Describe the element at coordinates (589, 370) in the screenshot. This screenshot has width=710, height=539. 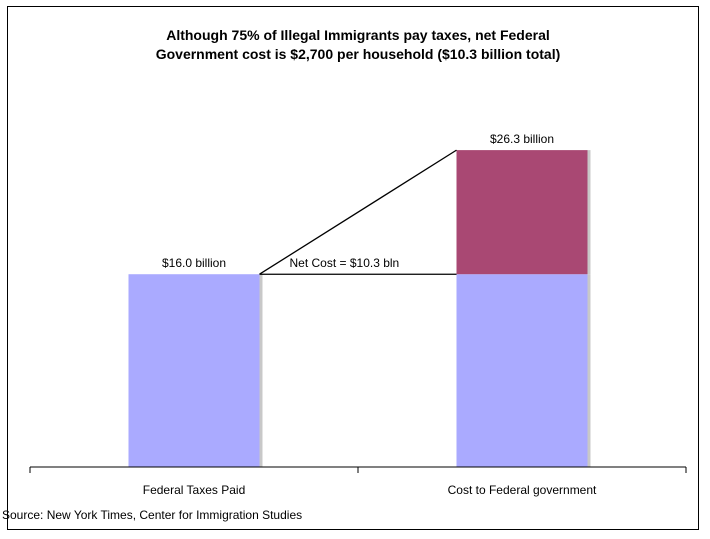
I see `bar-2-segment-1-shadow` at that location.